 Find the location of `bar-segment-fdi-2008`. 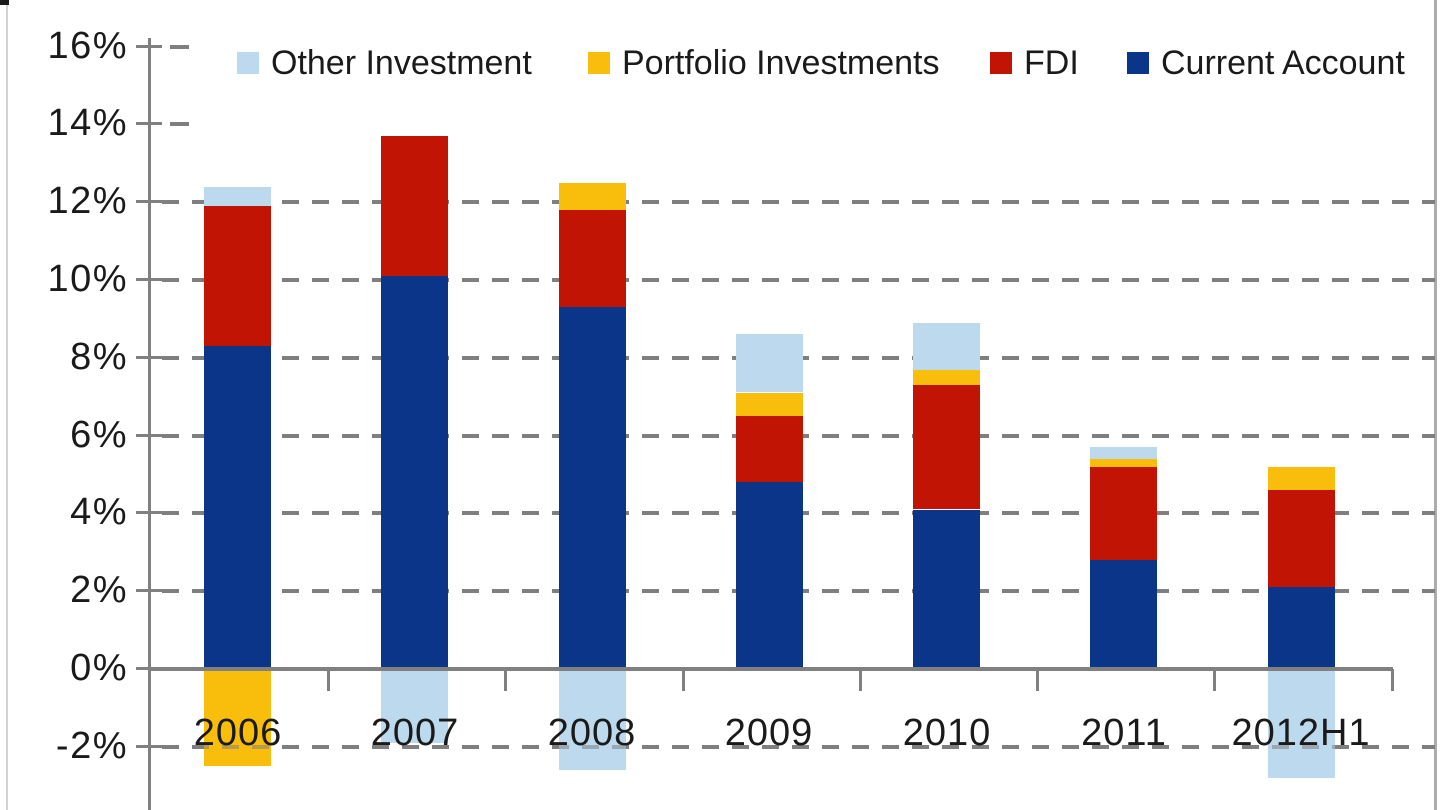

bar-segment-fdi-2008 is located at coordinates (592, 258).